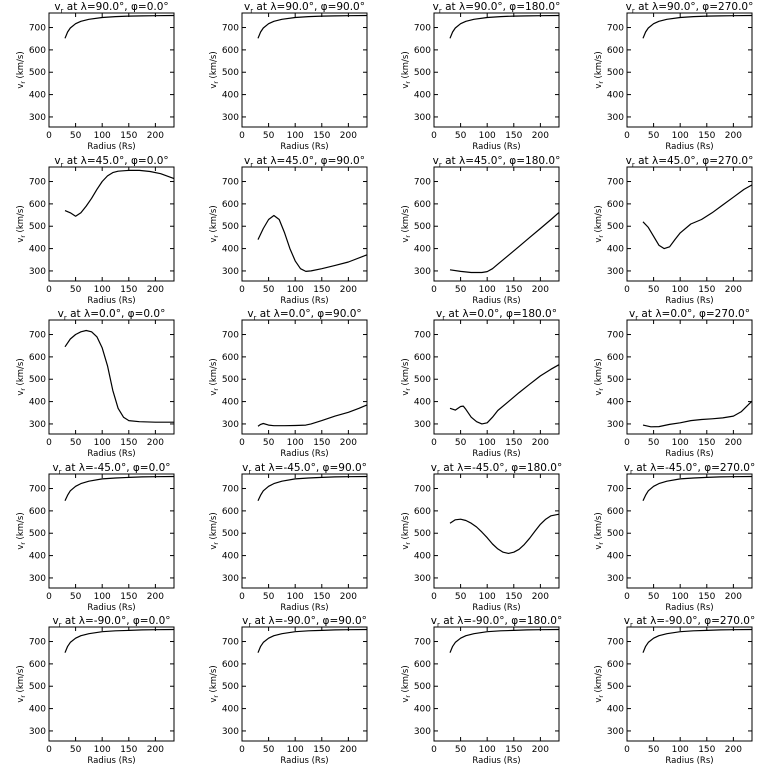  What do you see at coordinates (497, 8) in the screenshot?
I see `panel-title: vr at λ=90.0°, φ=180.0°` at bounding box center [497, 8].